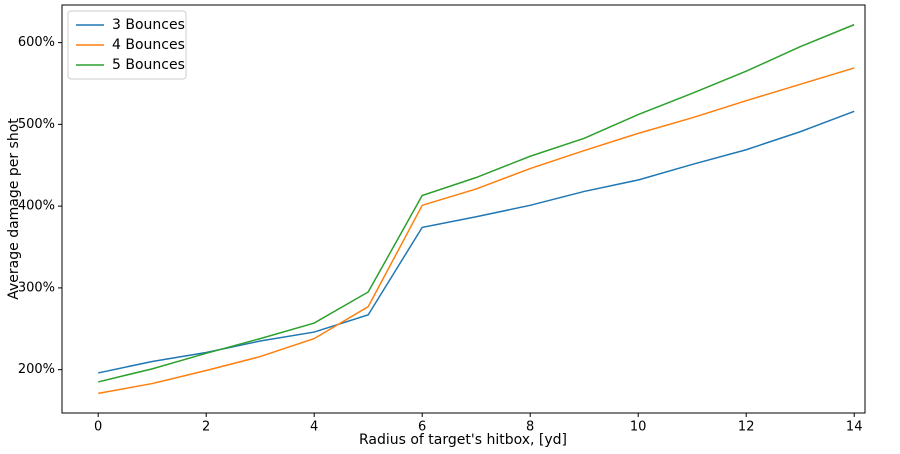  I want to click on x-axis-label: Radius of target's hitbox, [yd], so click(463, 440).